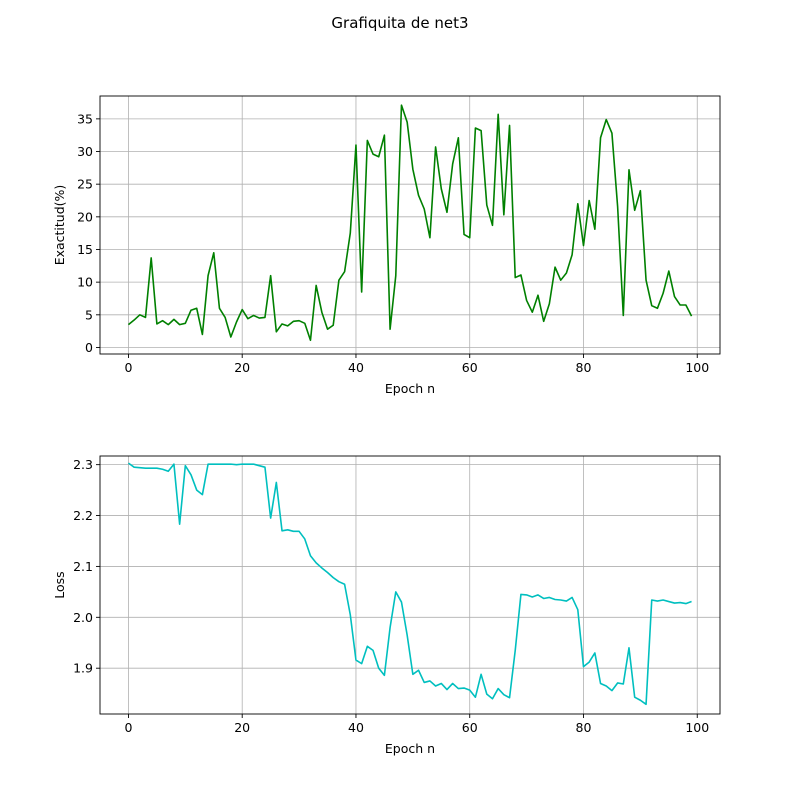 The height and width of the screenshot is (800, 800). I want to click on accuracy-ytick-label: 0, so click(89, 347).